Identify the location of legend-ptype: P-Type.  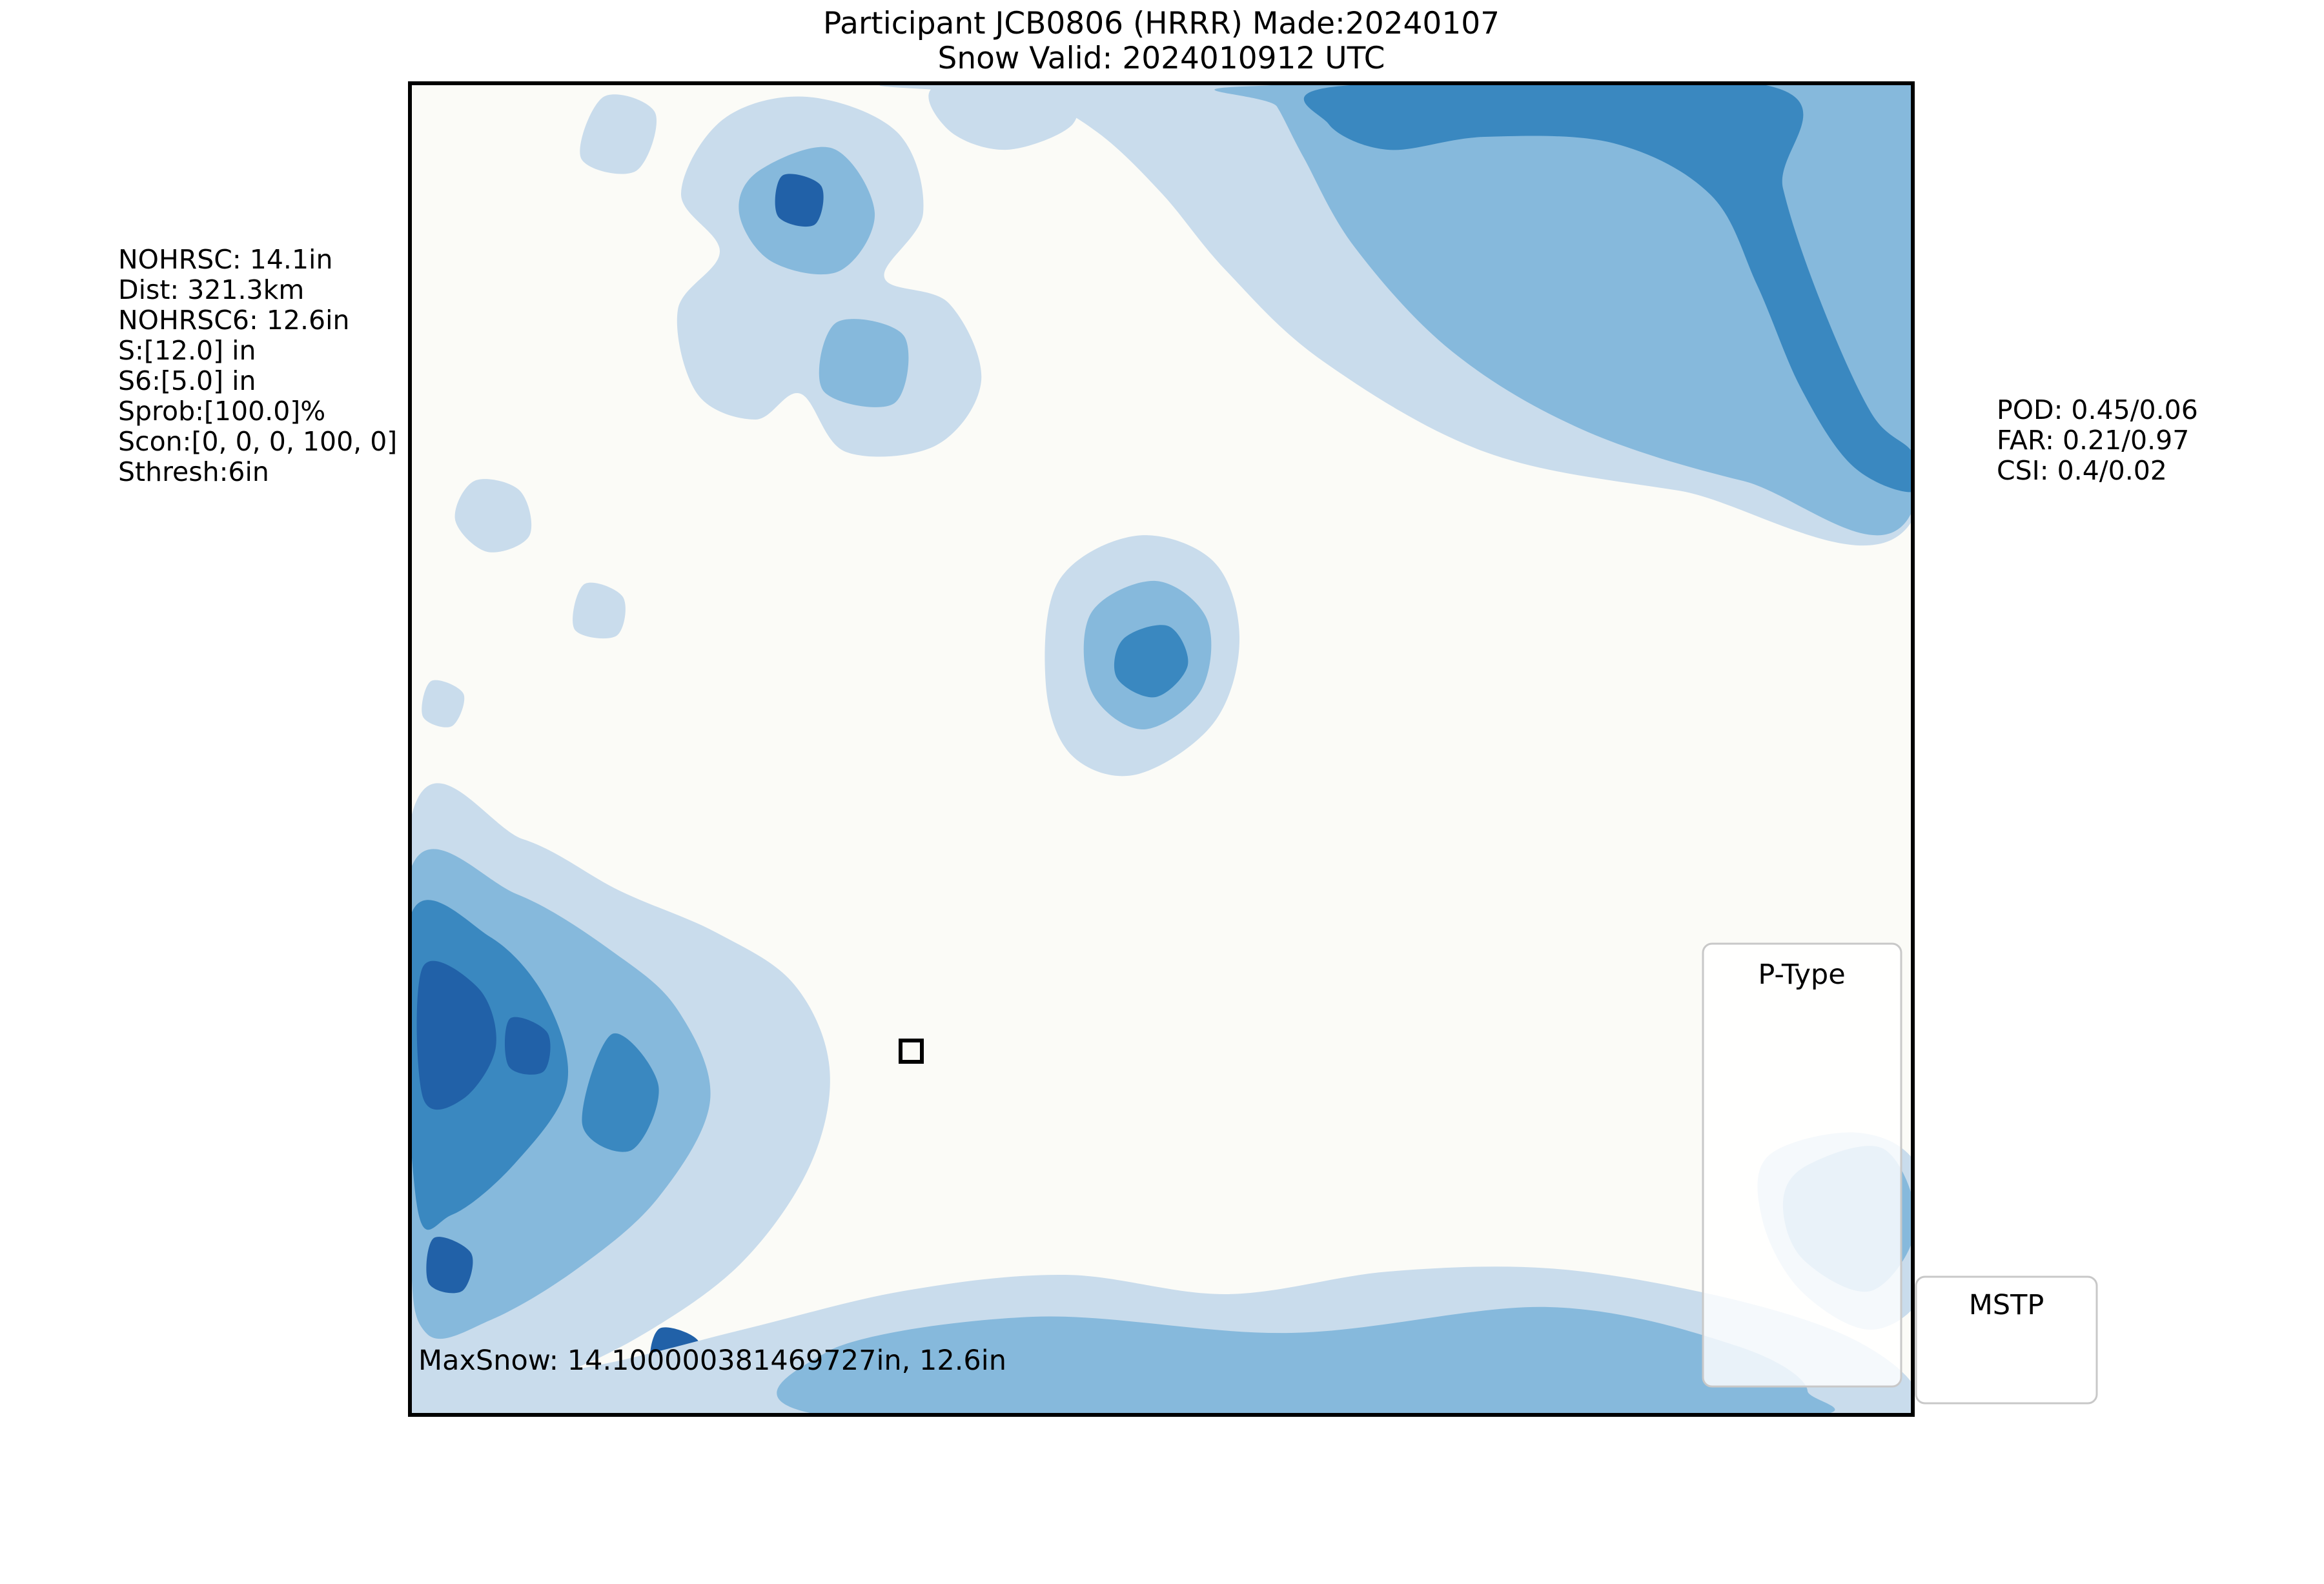
(1802, 1165).